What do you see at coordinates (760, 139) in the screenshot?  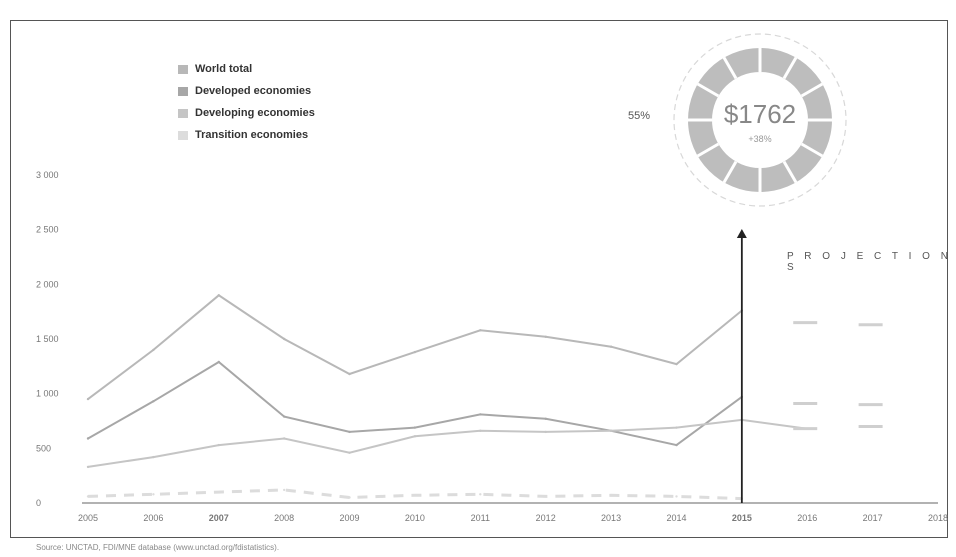 I see `donut-center-subtext: +38%` at bounding box center [760, 139].